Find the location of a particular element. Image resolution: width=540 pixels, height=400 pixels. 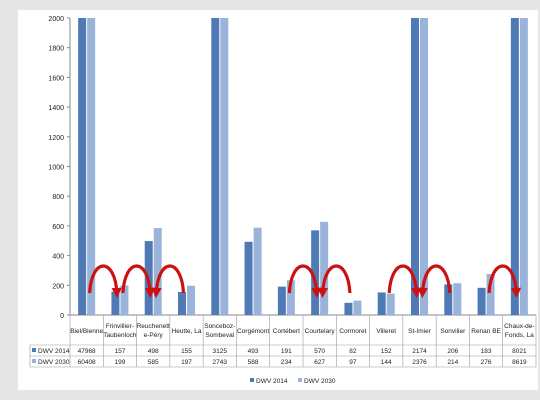

y-tick-label: 0 is located at coordinates (62, 316).